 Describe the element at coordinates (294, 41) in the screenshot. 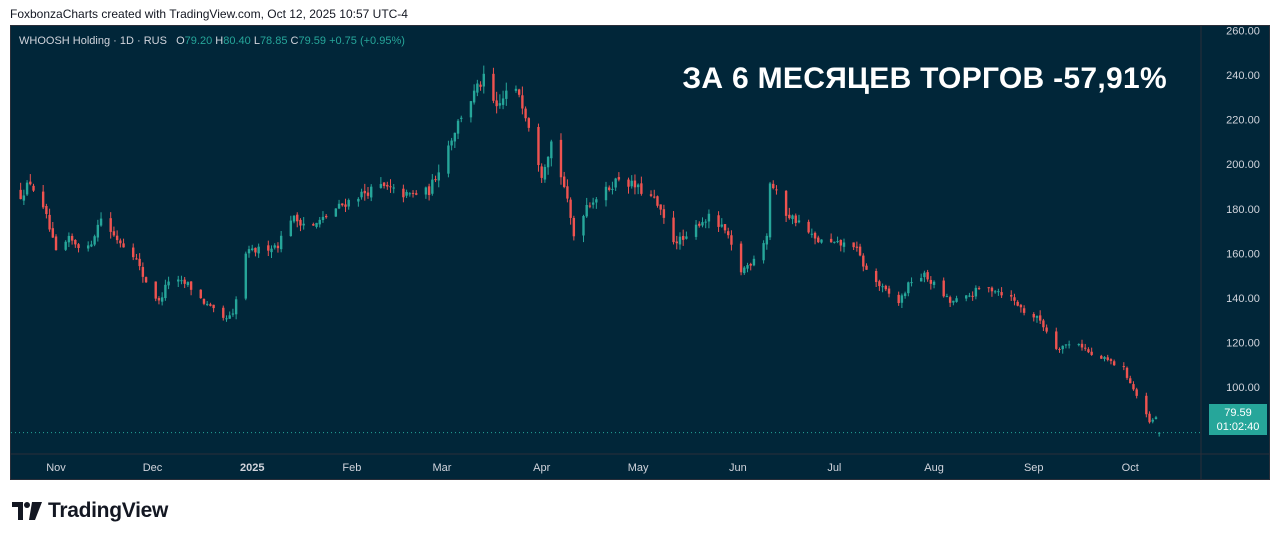

I see `legend-close-label: C` at that location.